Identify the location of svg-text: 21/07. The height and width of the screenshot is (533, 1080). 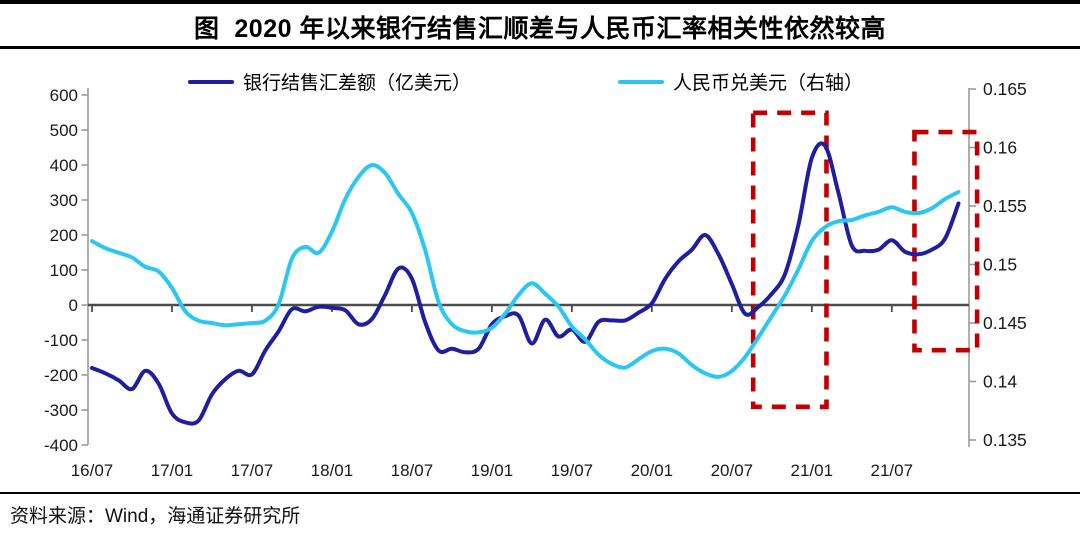
(892, 470).